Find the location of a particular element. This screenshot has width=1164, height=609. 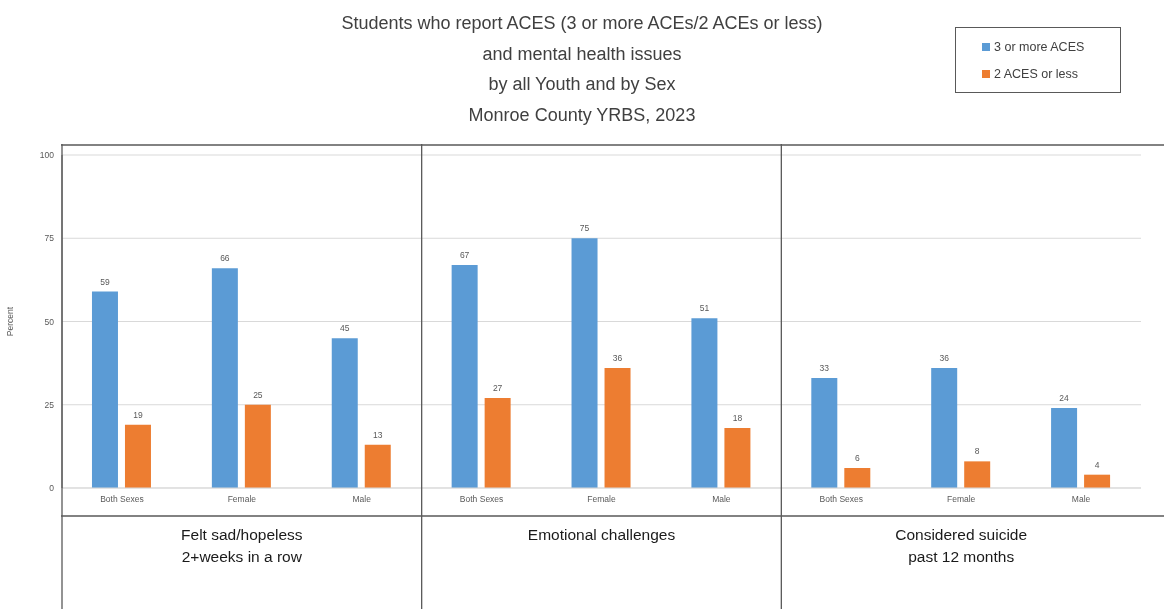

legend-label: 3 or more ACES is located at coordinates (1039, 47).